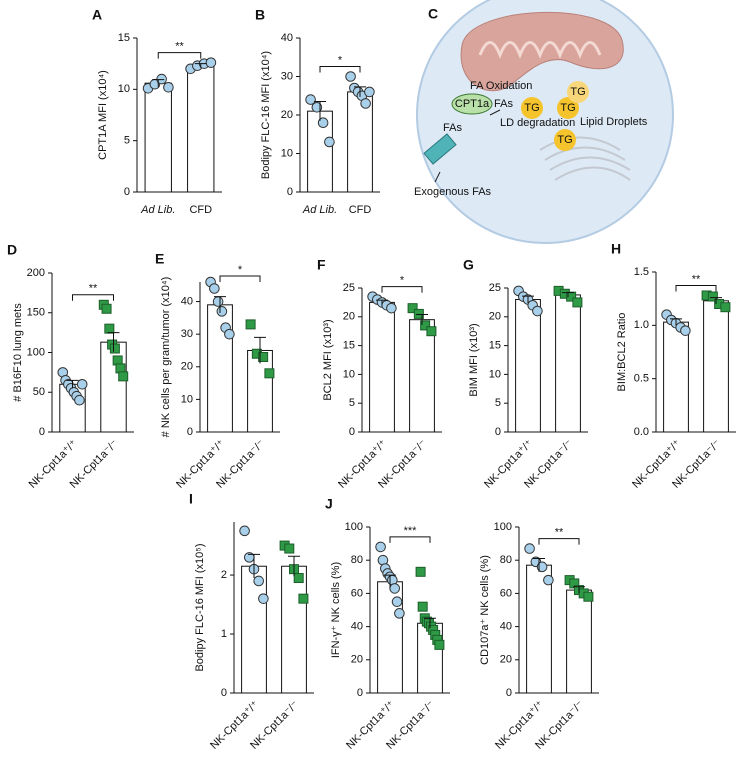 The image size is (753, 760). I want to click on diagram-label: Lipid Droplets, so click(614, 122).